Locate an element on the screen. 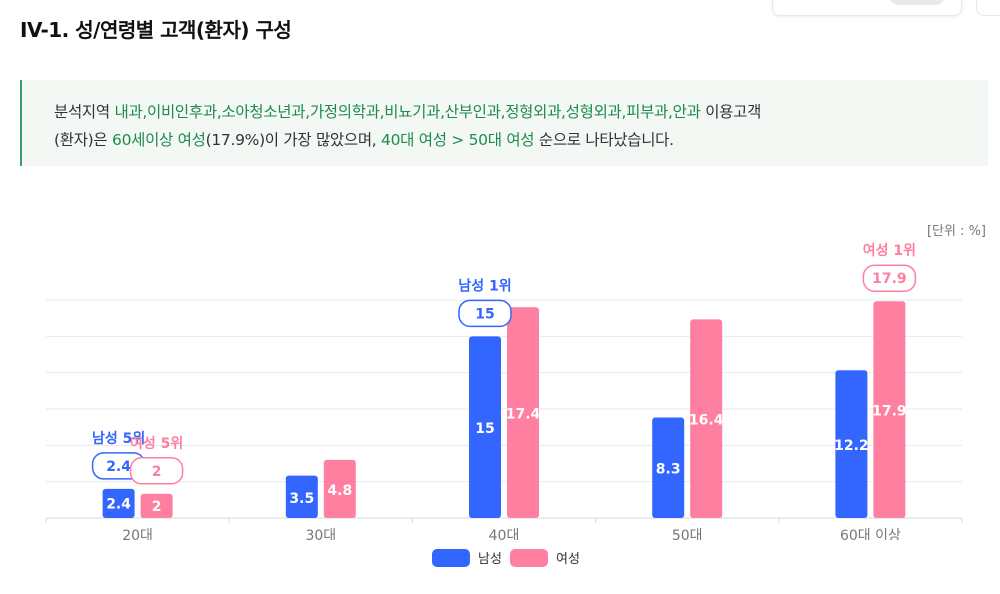 The height and width of the screenshot is (594, 1000). bar-value-label: 12.2 is located at coordinates (851, 446).